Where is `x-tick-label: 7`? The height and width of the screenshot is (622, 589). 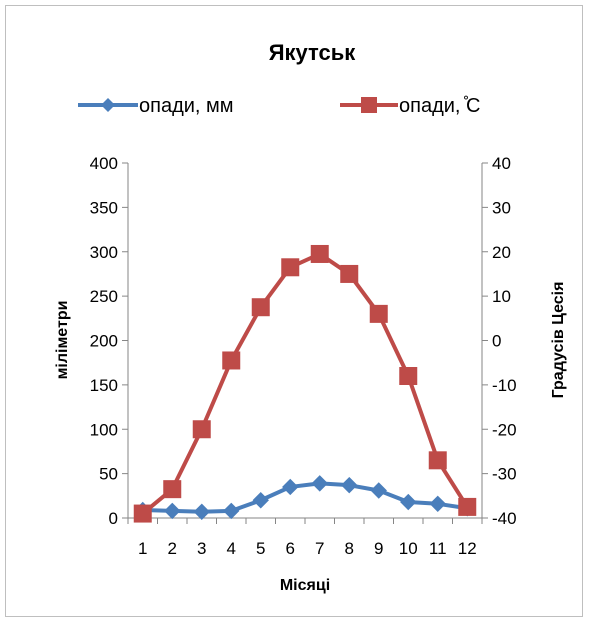
x-tick-label: 7 is located at coordinates (319, 548).